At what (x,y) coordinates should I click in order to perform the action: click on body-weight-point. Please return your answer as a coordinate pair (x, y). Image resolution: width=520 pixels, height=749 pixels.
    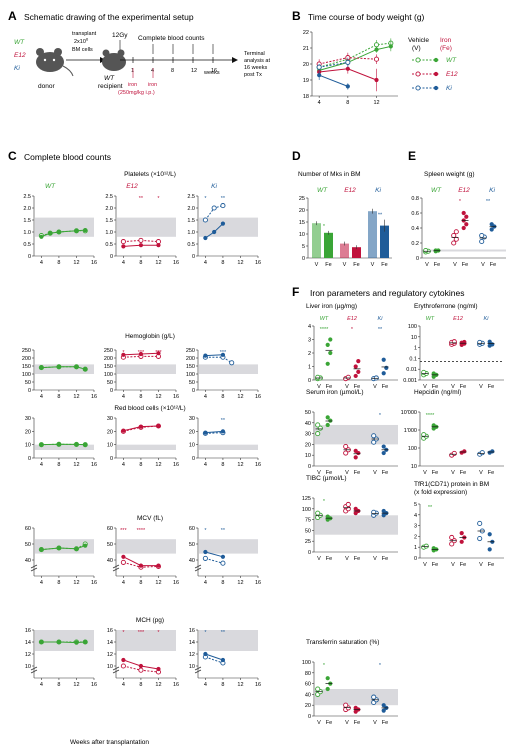
    Looking at the image, I should click on (319, 67).